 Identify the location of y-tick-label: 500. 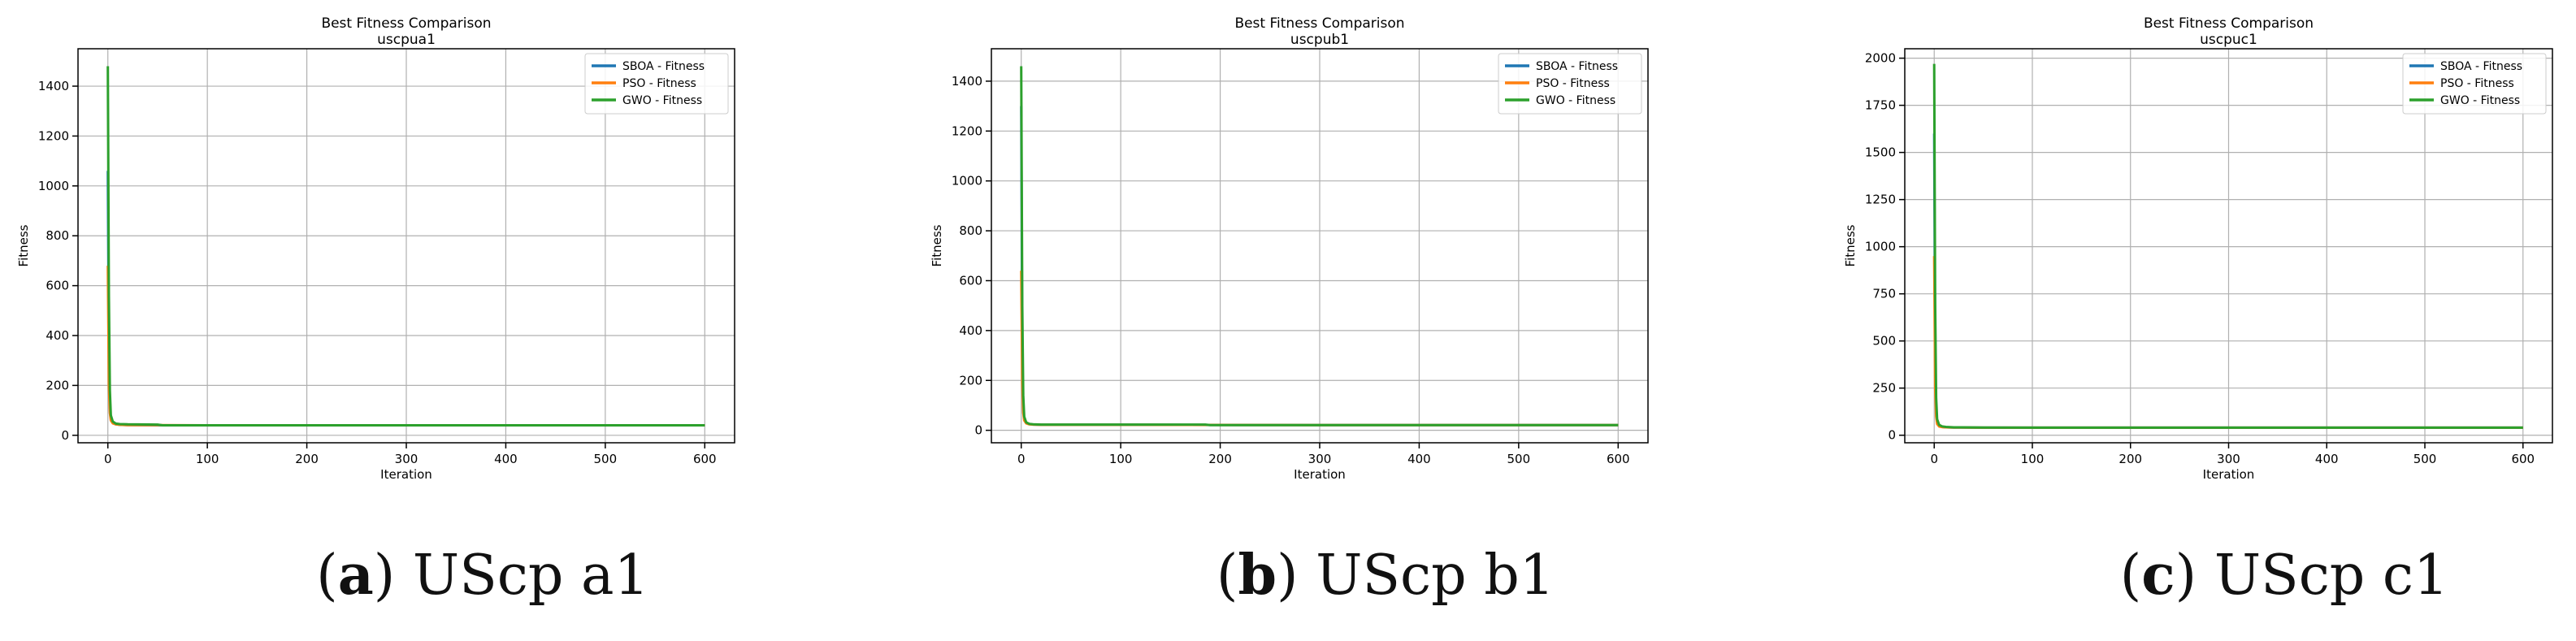
(1884, 341).